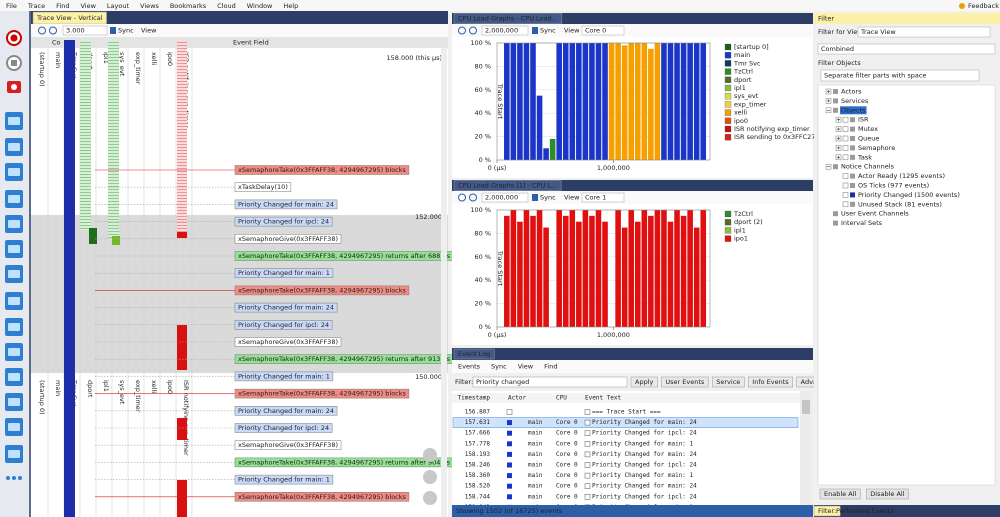 The image size is (1000, 517). What do you see at coordinates (906, 49) in the screenshot?
I see `mode-box` at bounding box center [906, 49].